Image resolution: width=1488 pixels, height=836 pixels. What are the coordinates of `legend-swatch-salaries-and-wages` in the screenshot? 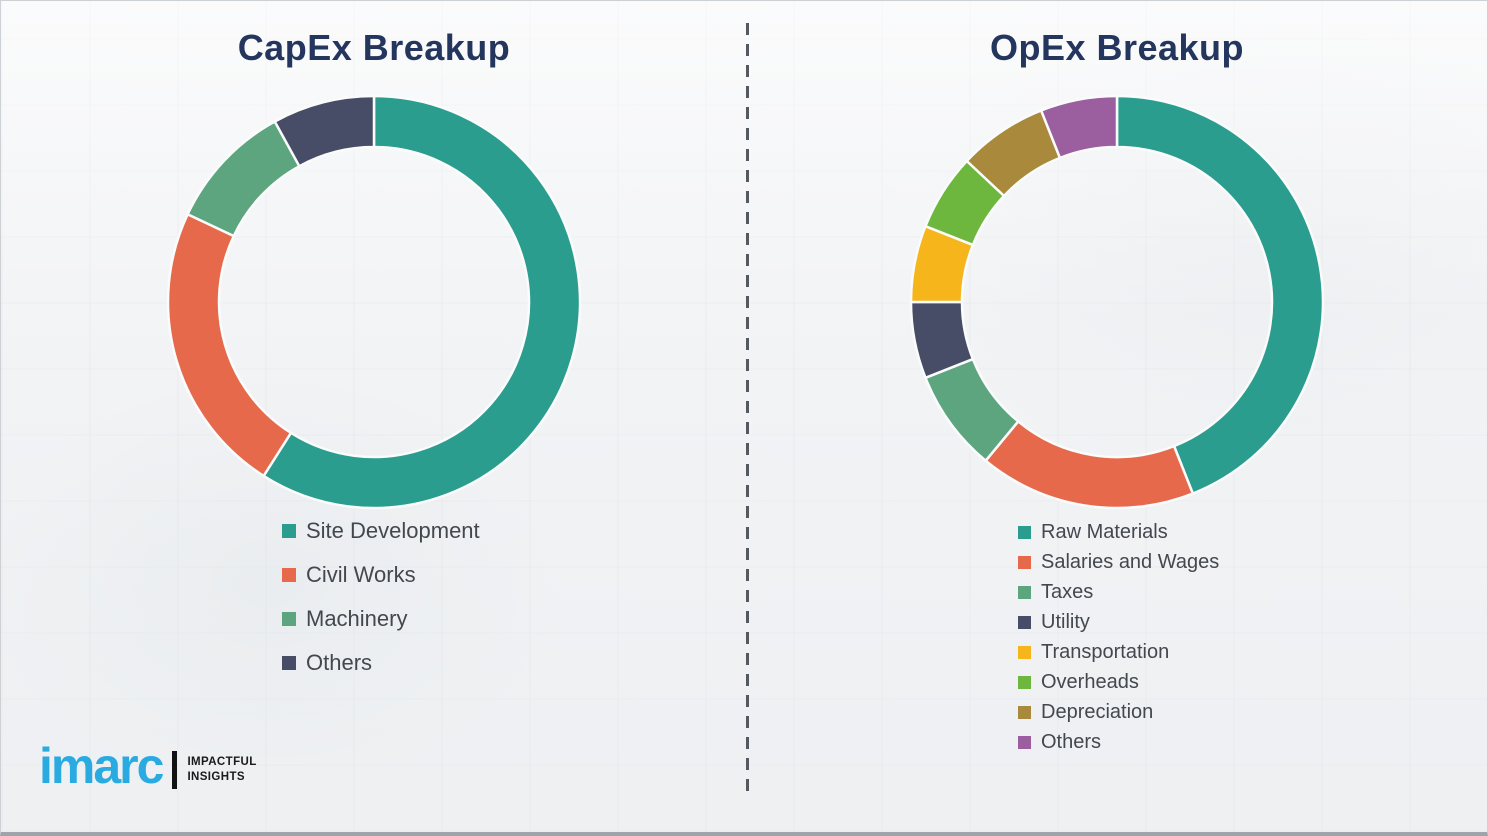 It's located at (1024, 562).